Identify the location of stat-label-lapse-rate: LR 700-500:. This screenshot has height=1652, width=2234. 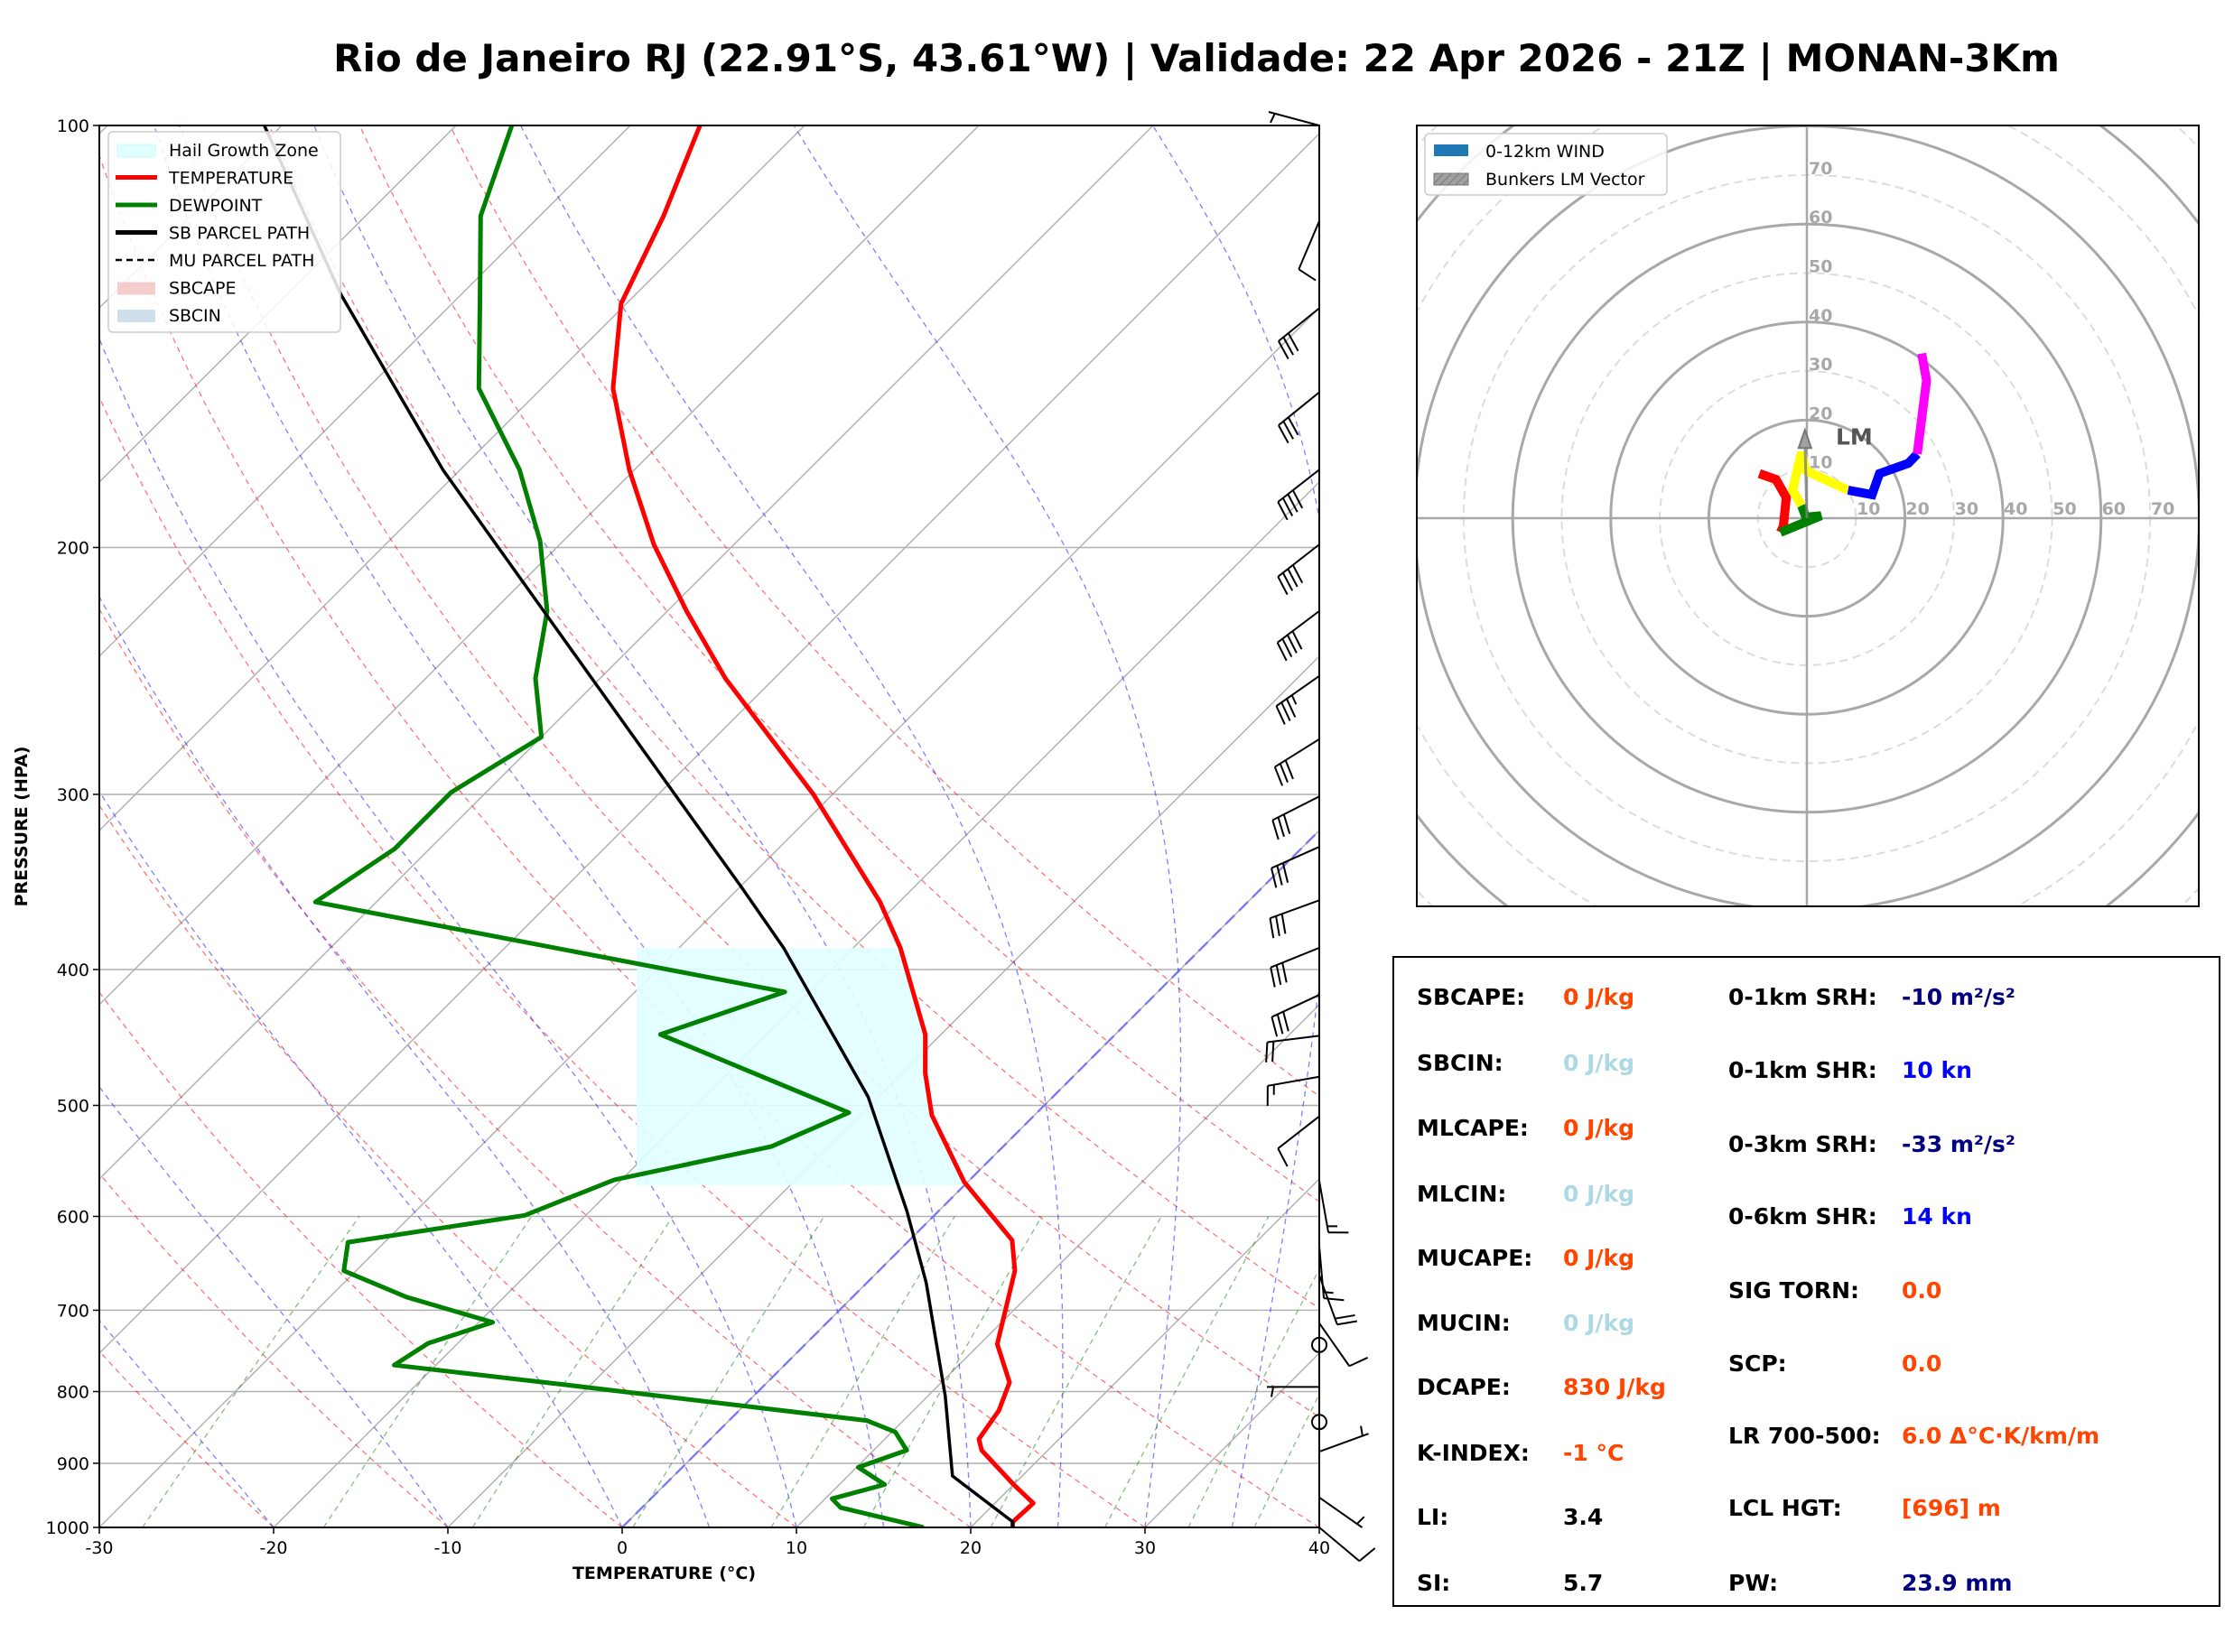
(1804, 1436).